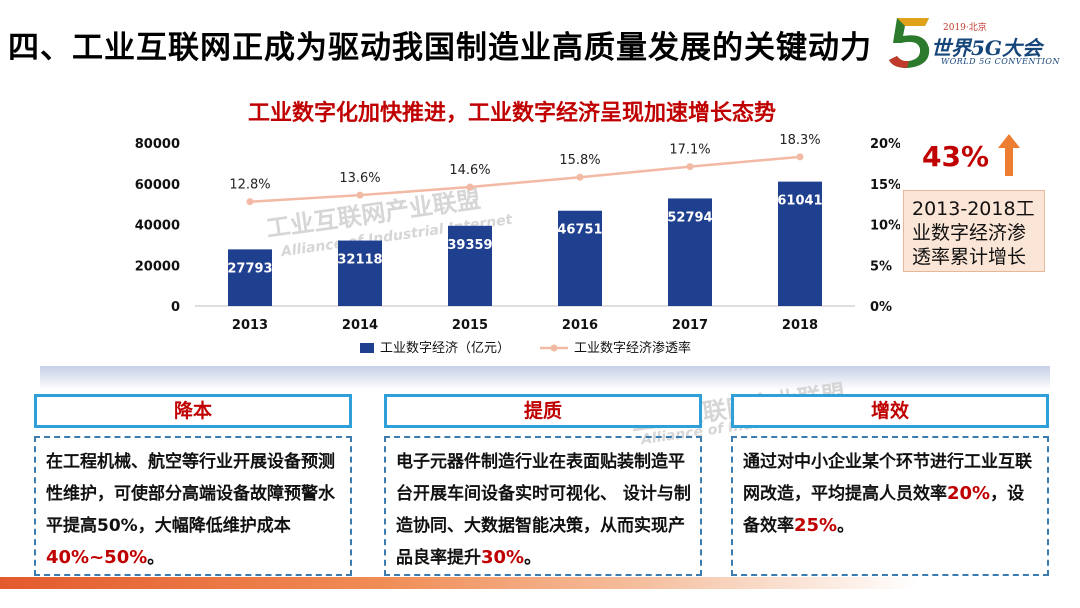 This screenshot has height=608, width=1080. Describe the element at coordinates (969, 493) in the screenshot. I see `panel-highlight: 20%` at that location.